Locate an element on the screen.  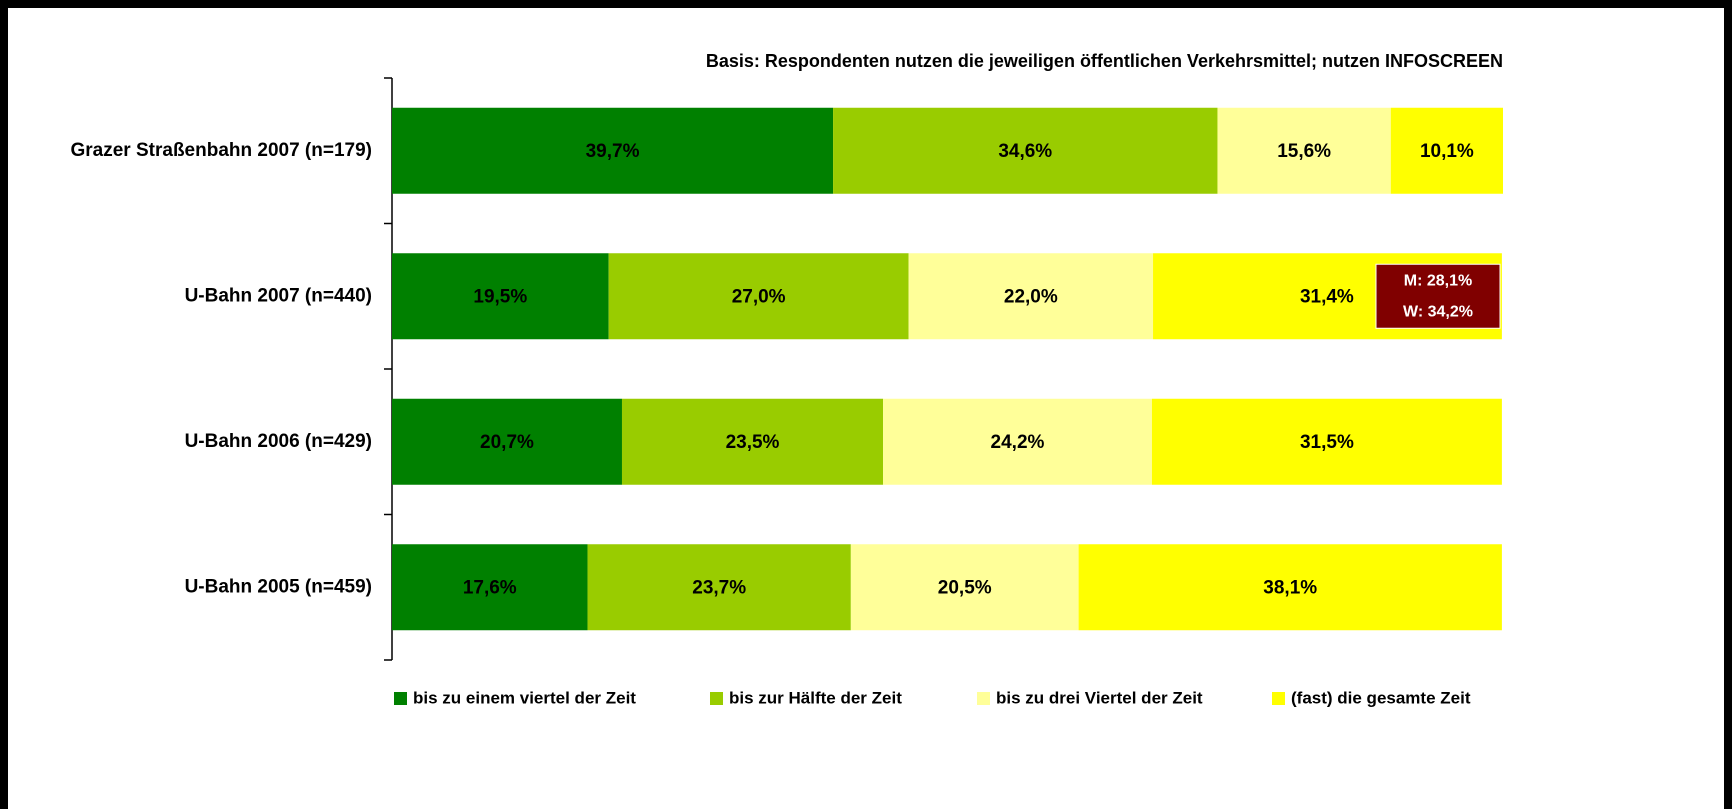
annotation: W: 34,2% is located at coordinates (1438, 311).